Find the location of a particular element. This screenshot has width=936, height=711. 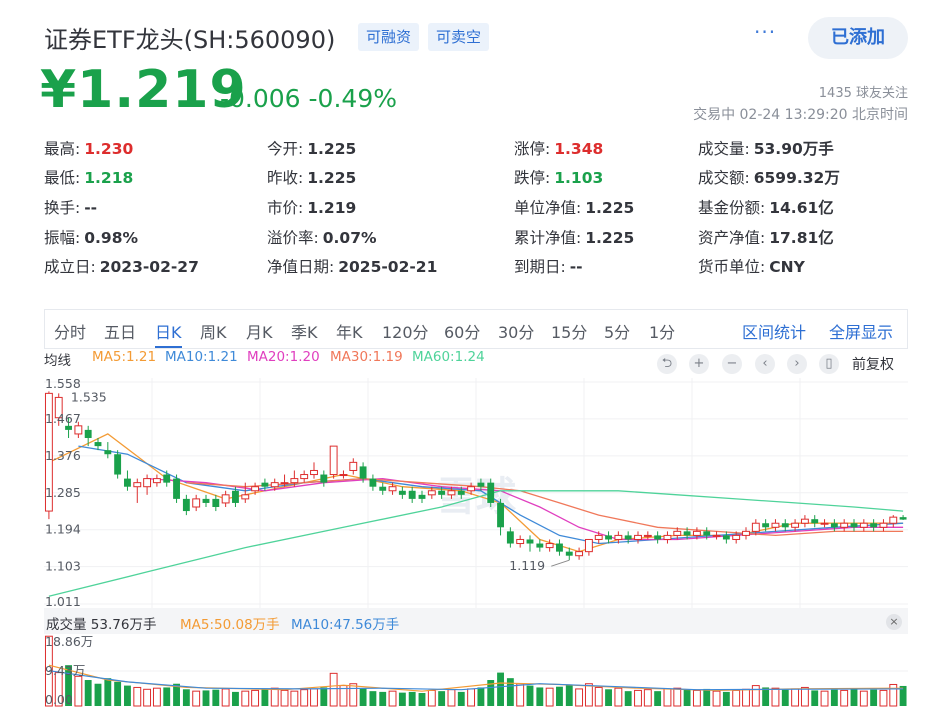

quote-unit-nav: 单位净值: 1.225 is located at coordinates (574, 208).